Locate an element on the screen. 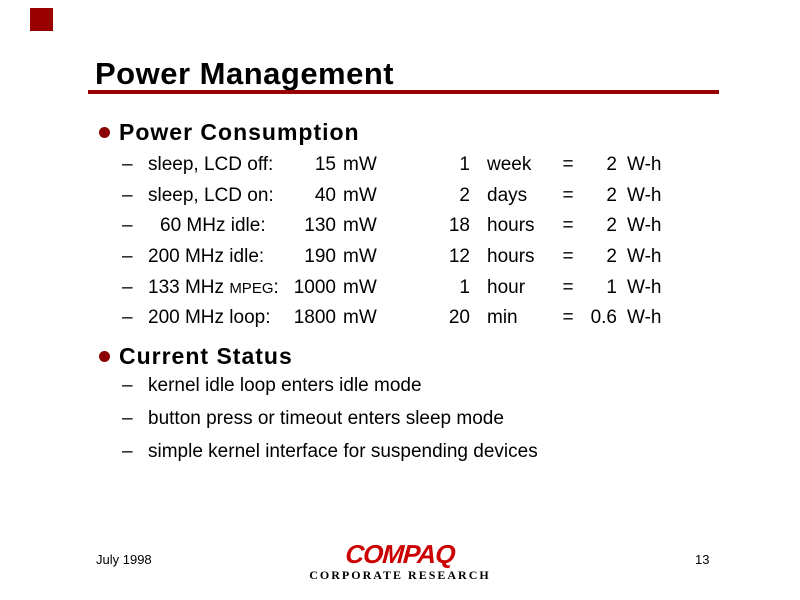 The width and height of the screenshot is (800, 600). section-heading: Current Status is located at coordinates (206, 356).